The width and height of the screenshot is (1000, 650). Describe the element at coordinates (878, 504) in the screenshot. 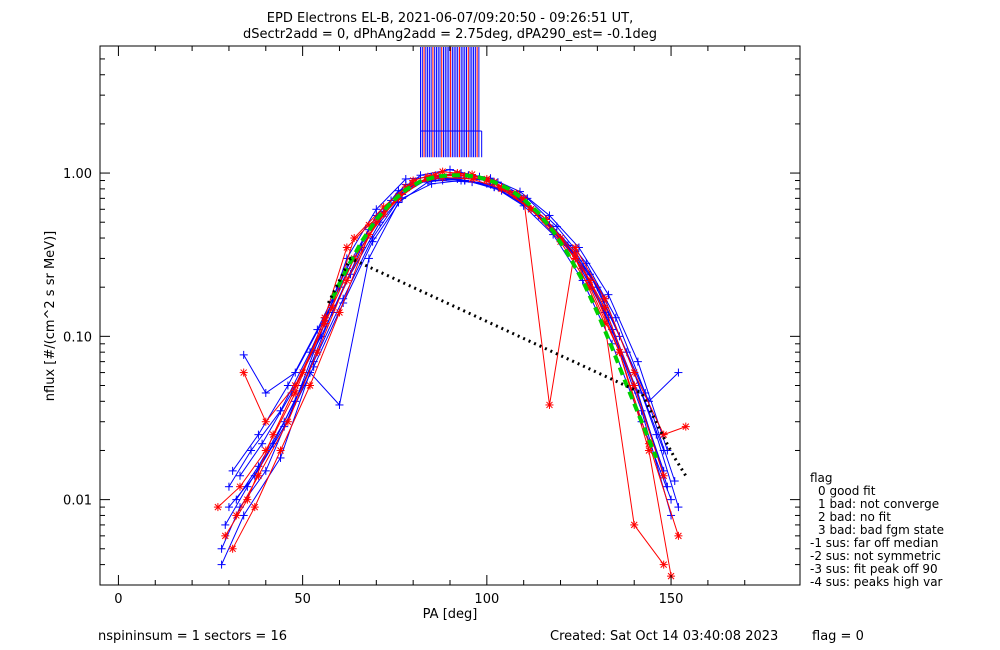

I see `legend-item: 1 bad: not converge` at that location.